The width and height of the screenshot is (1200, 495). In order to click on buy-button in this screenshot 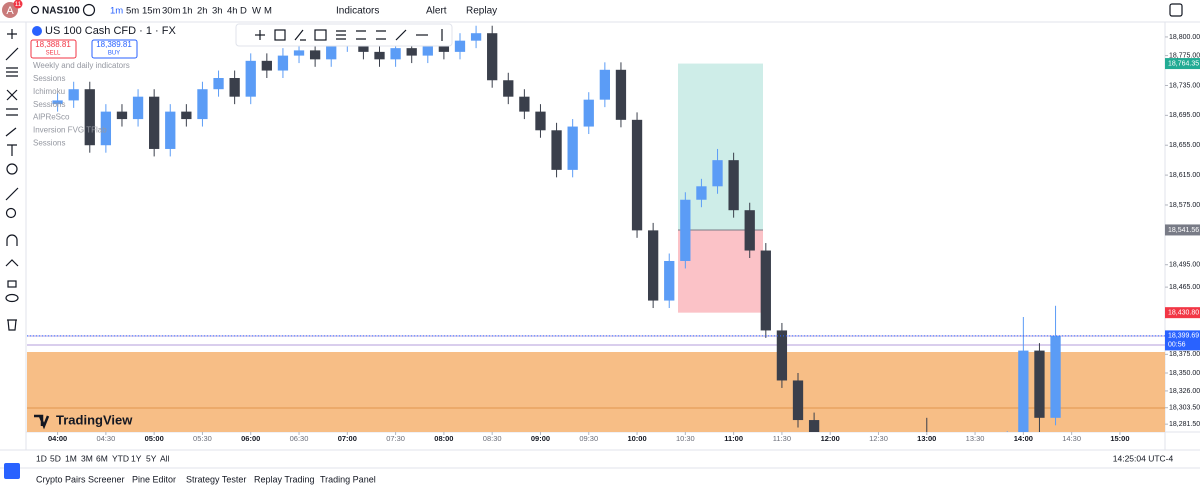, I will do `click(114, 49)`.